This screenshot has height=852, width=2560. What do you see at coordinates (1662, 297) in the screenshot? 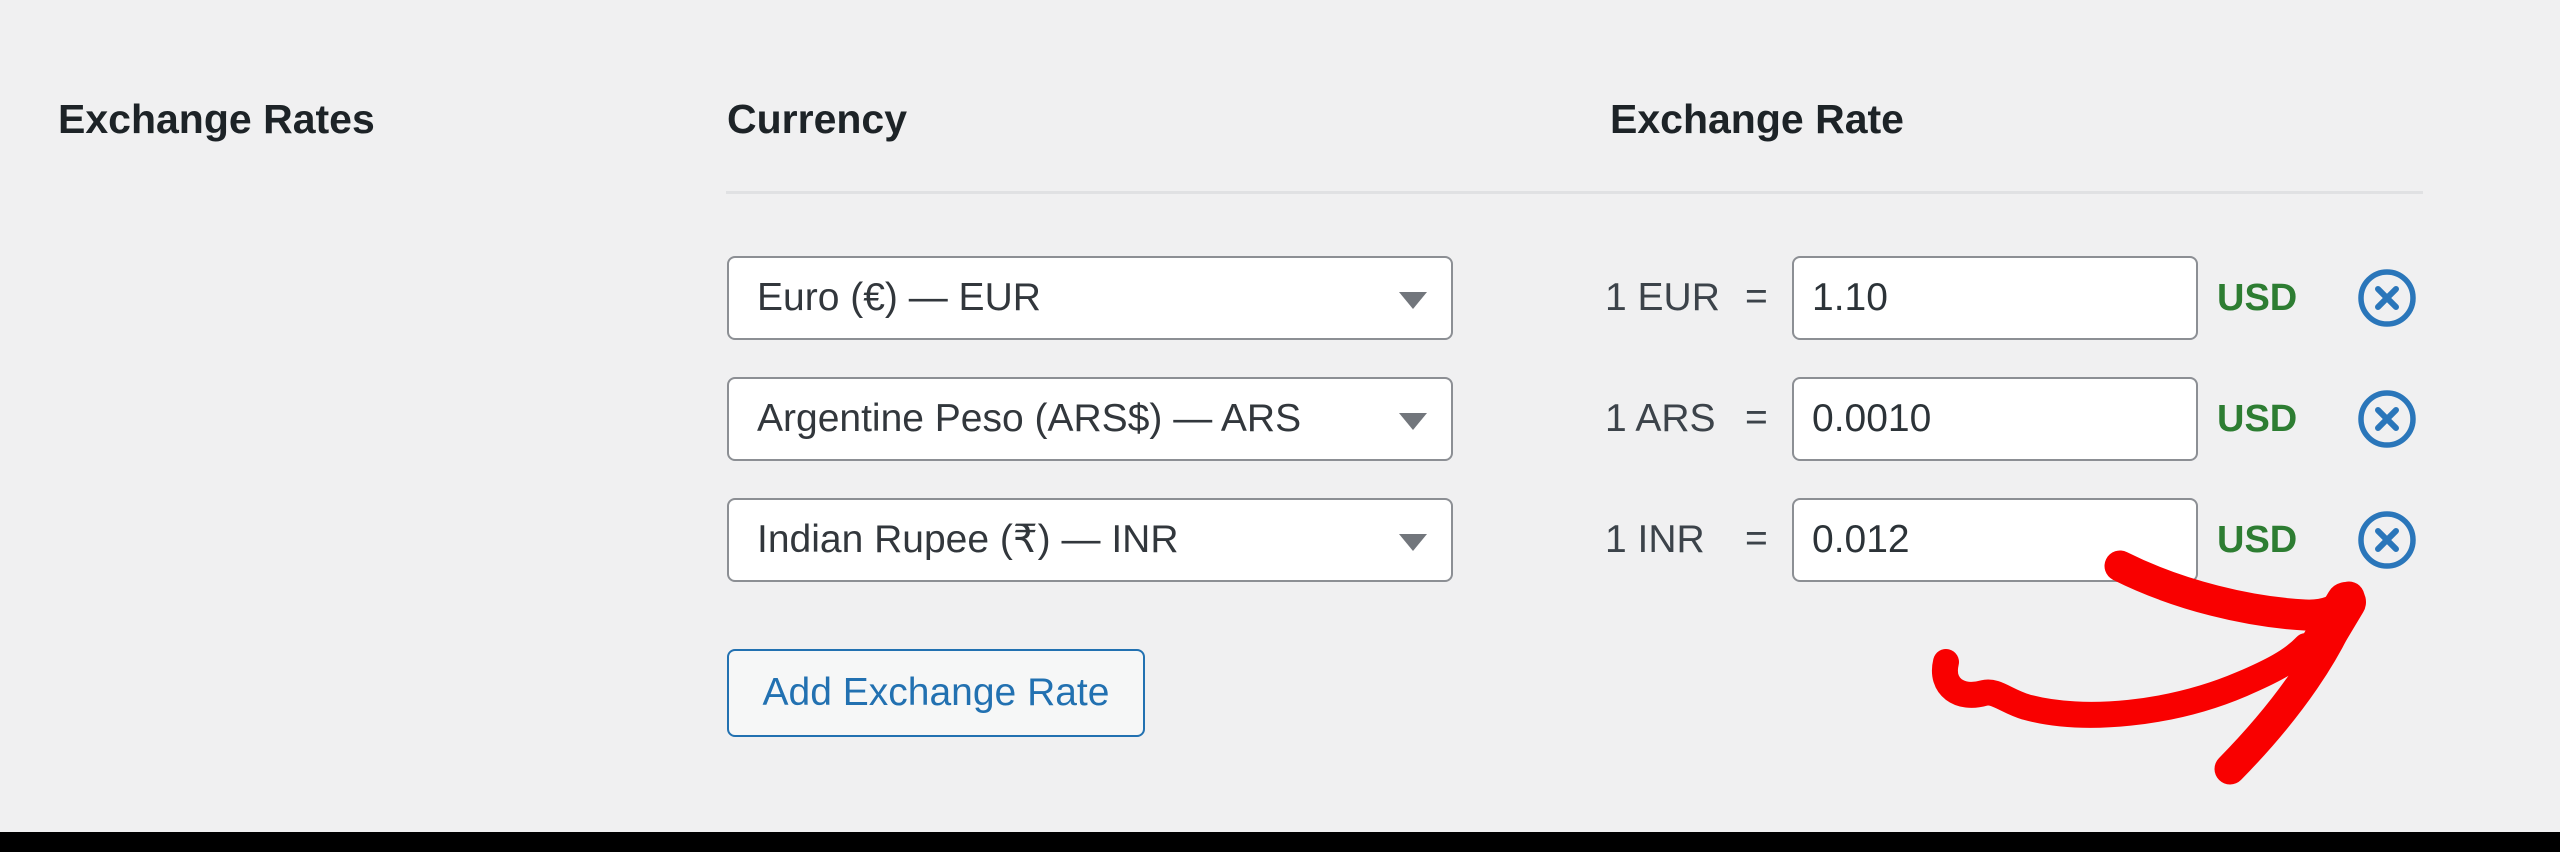
I see `rate-base-label: 1 EUR` at bounding box center [1662, 297].